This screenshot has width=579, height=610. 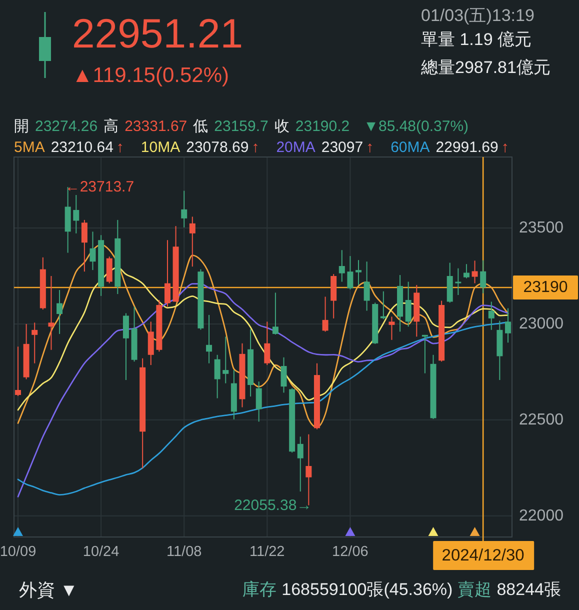 What do you see at coordinates (160, 147) in the screenshot?
I see `text: 10MA` at bounding box center [160, 147].